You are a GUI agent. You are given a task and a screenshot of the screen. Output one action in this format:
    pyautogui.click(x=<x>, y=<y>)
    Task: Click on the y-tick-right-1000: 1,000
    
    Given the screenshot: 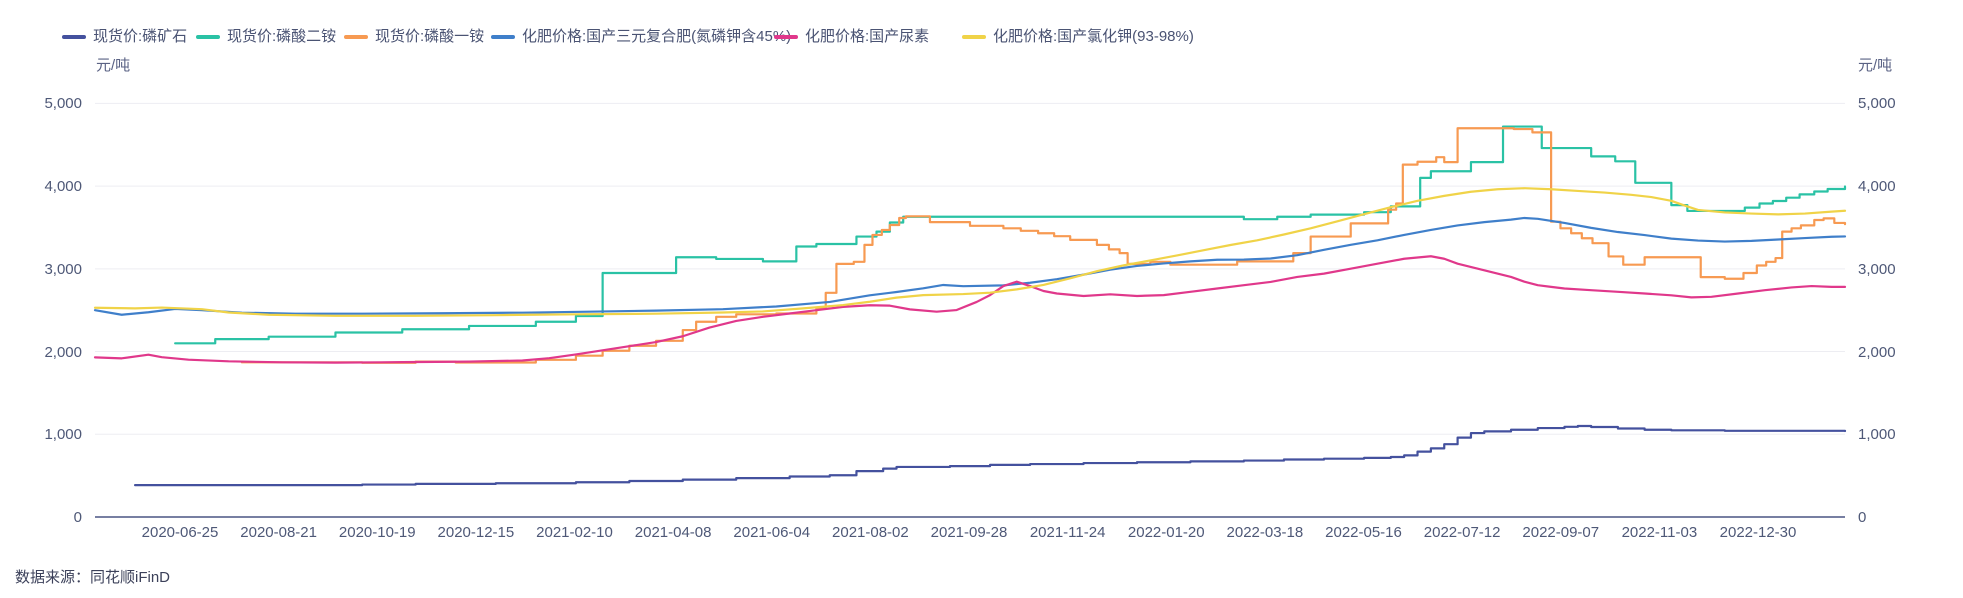 What is the action you would take?
    pyautogui.click(x=1877, y=435)
    